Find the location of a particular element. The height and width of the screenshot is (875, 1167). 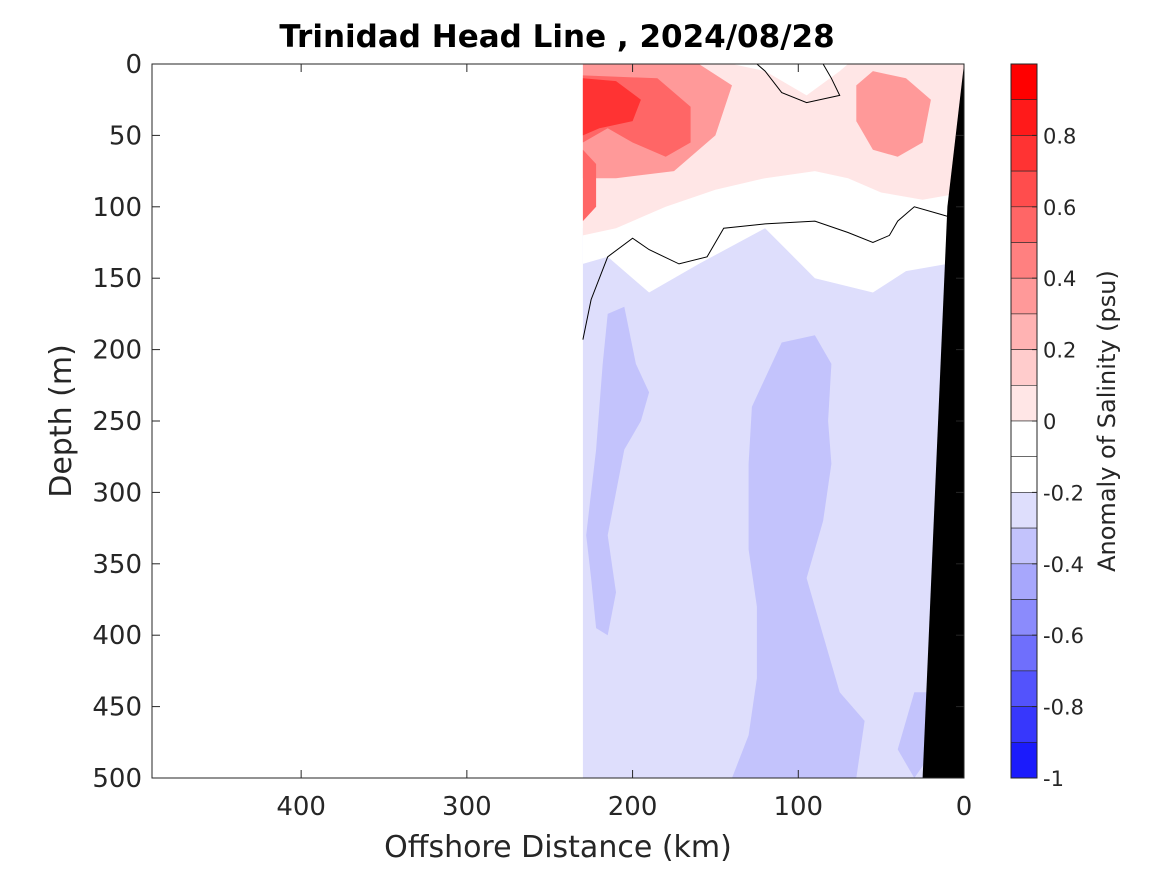

bathymetry-shelf is located at coordinates (943, 421).